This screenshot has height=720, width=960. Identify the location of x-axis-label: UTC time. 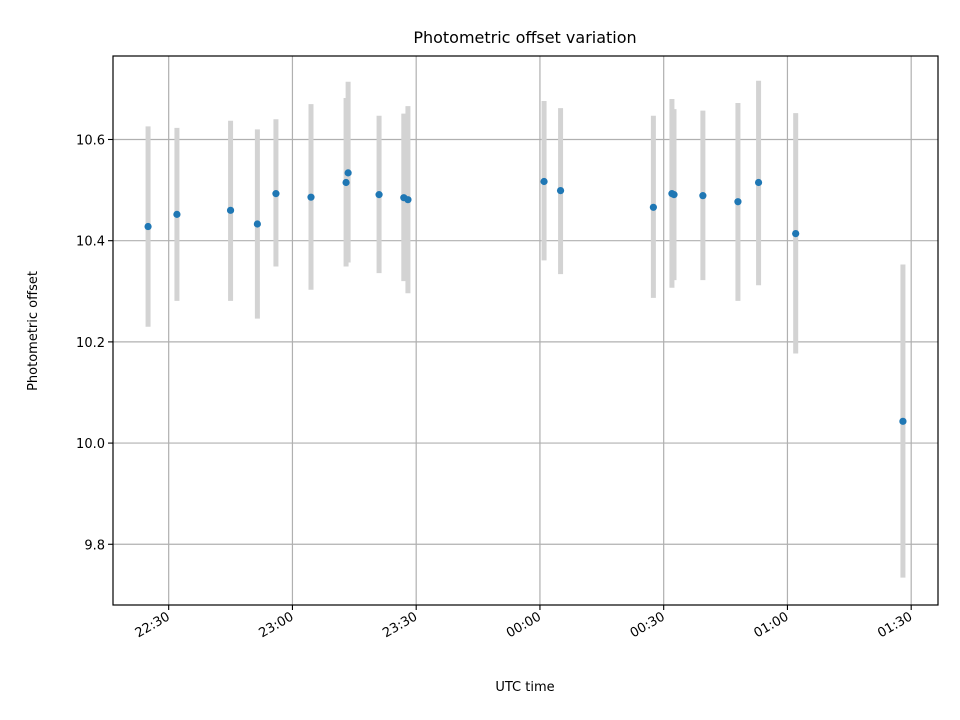
(524, 687).